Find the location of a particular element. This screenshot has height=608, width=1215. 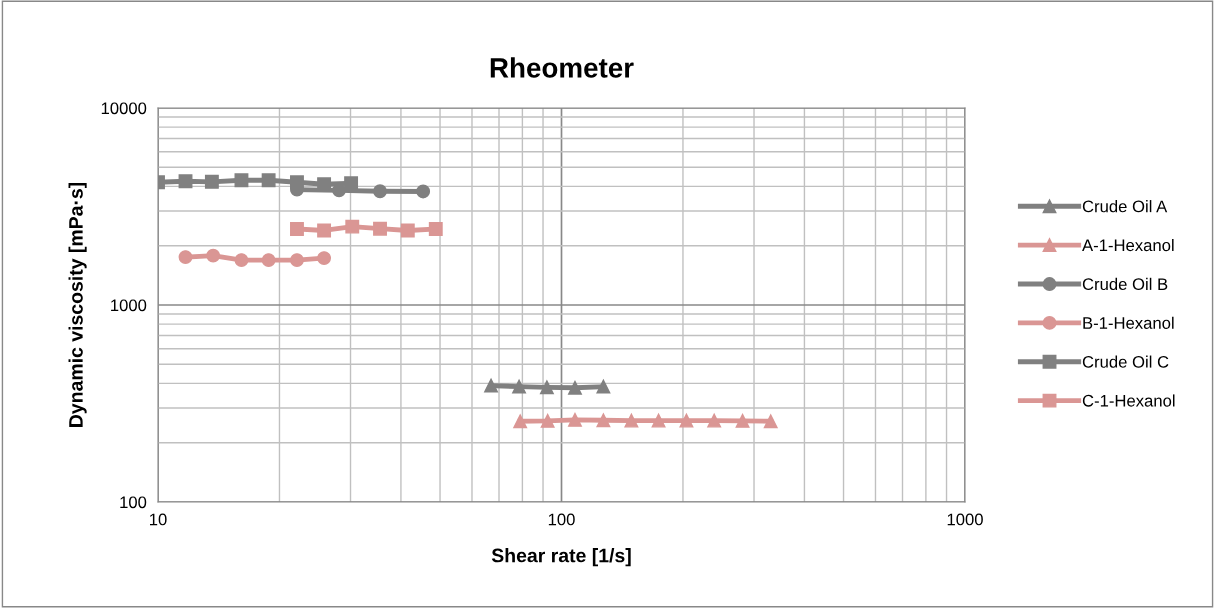

chart-title: Rheometer is located at coordinates (562, 67).